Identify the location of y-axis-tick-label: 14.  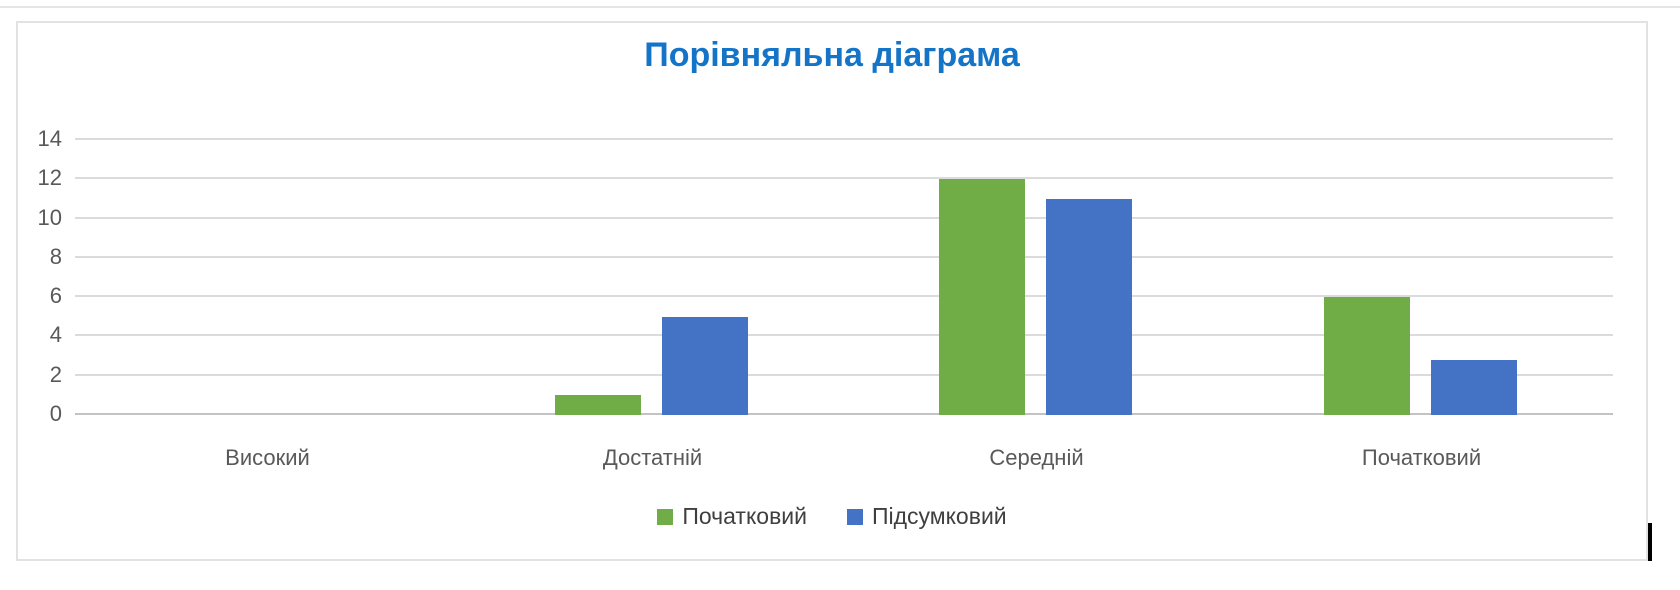
(49, 138).